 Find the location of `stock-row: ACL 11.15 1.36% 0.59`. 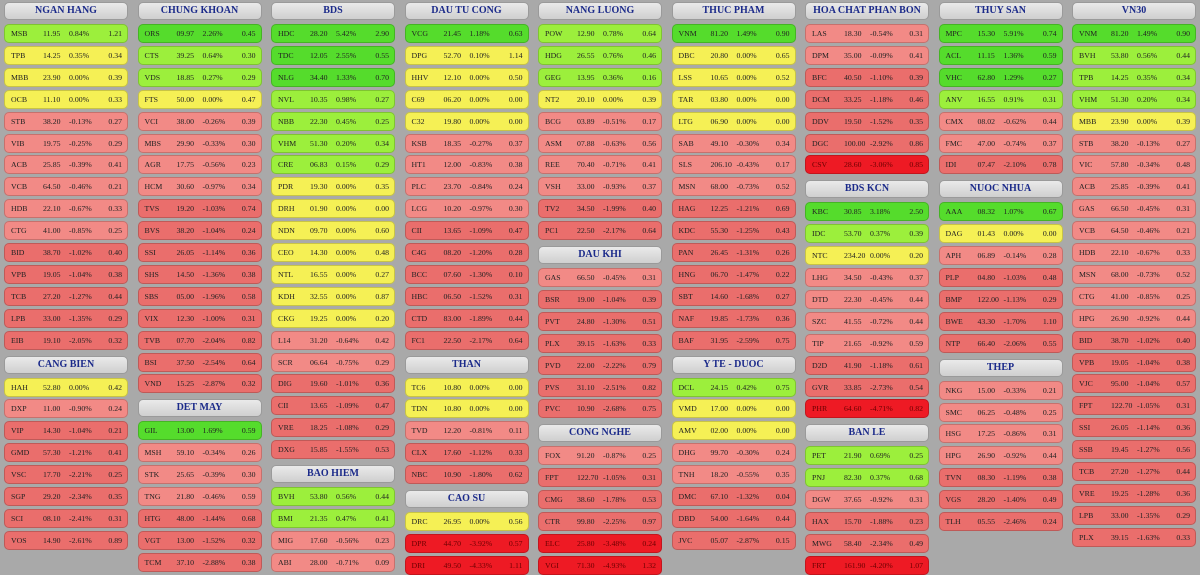

stock-row: ACL 11.15 1.36% 0.59 is located at coordinates (1000, 55).